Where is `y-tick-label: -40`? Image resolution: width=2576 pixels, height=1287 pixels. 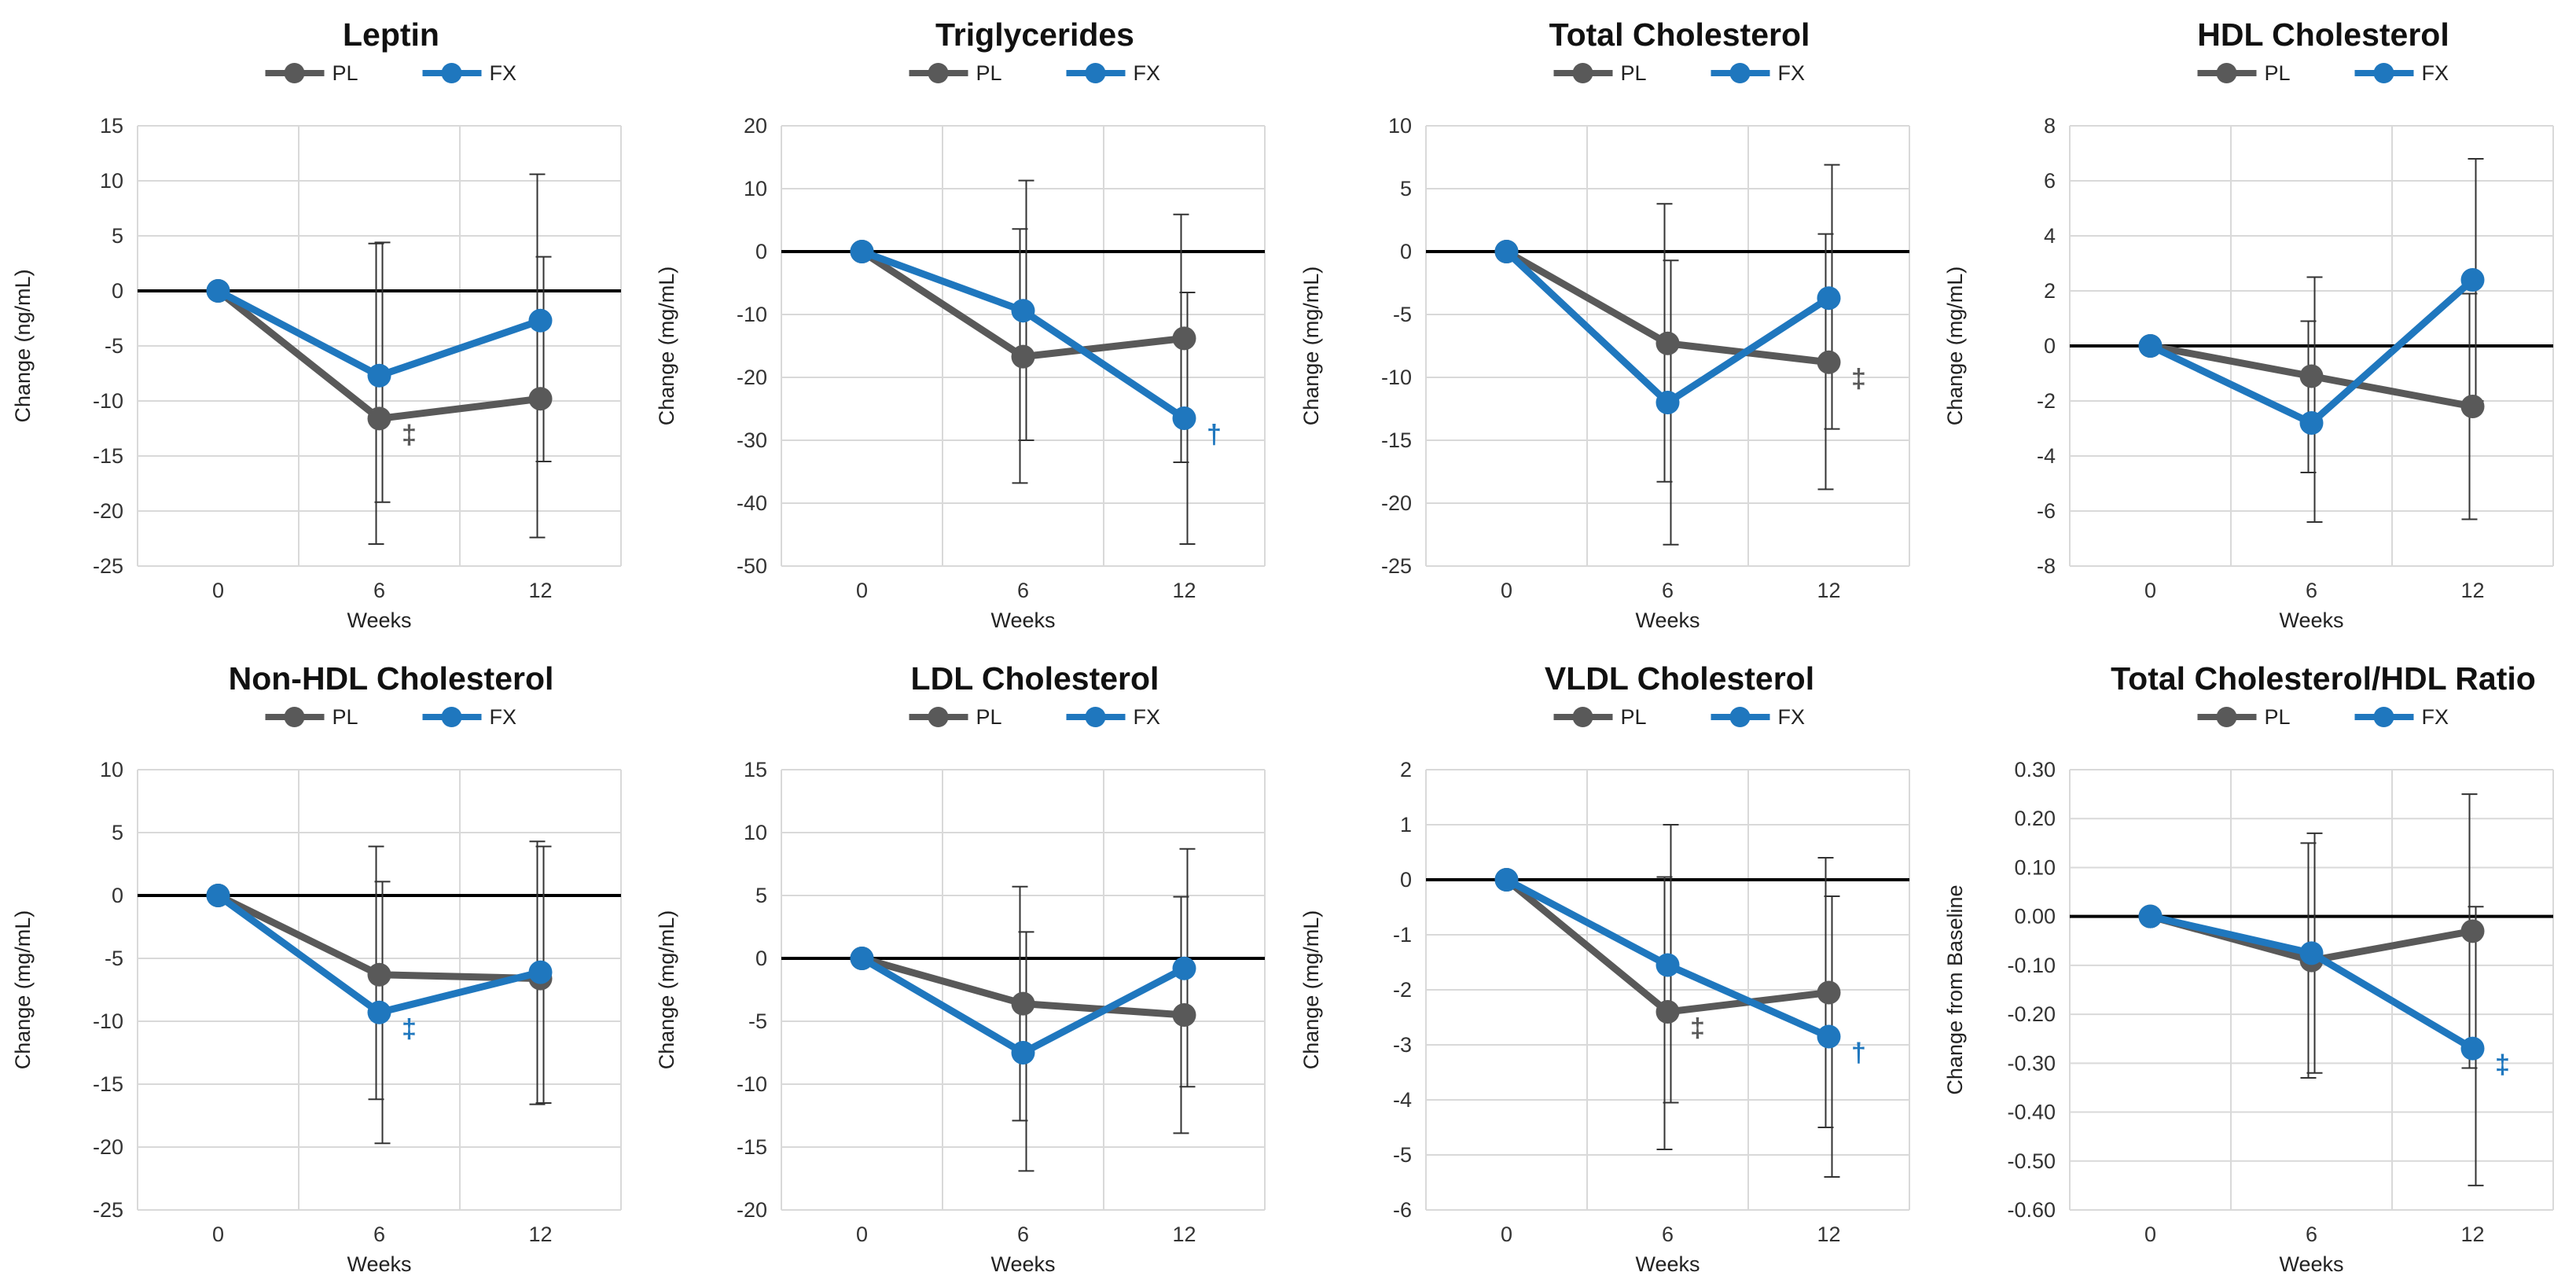 y-tick-label: -40 is located at coordinates (752, 503).